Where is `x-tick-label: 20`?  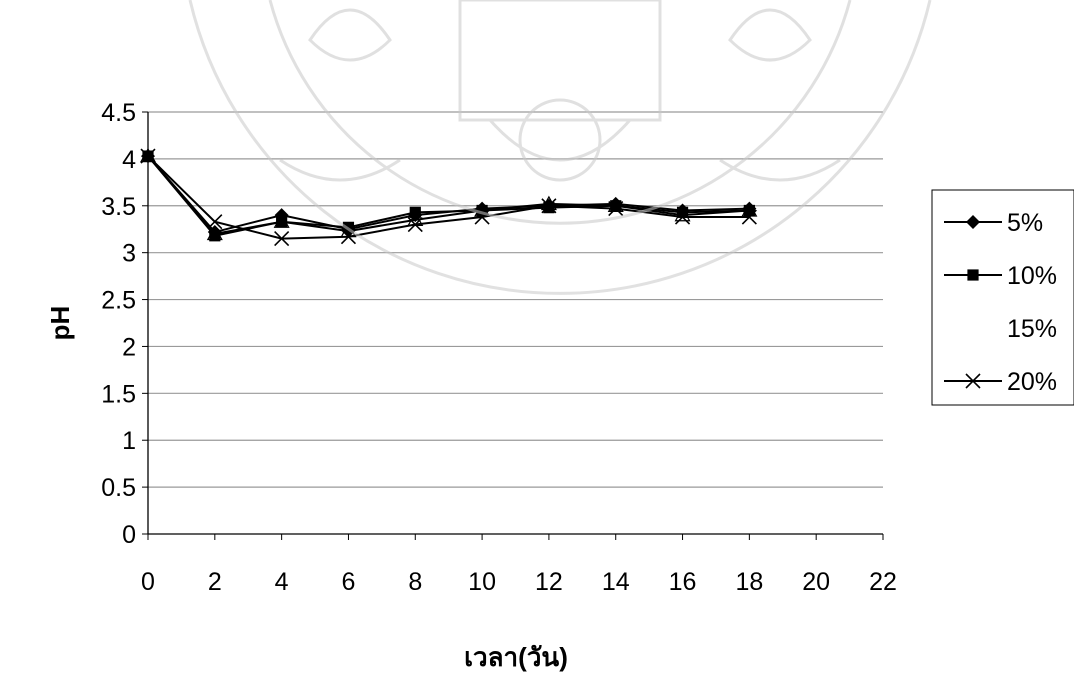
x-tick-label: 20 is located at coordinates (816, 582).